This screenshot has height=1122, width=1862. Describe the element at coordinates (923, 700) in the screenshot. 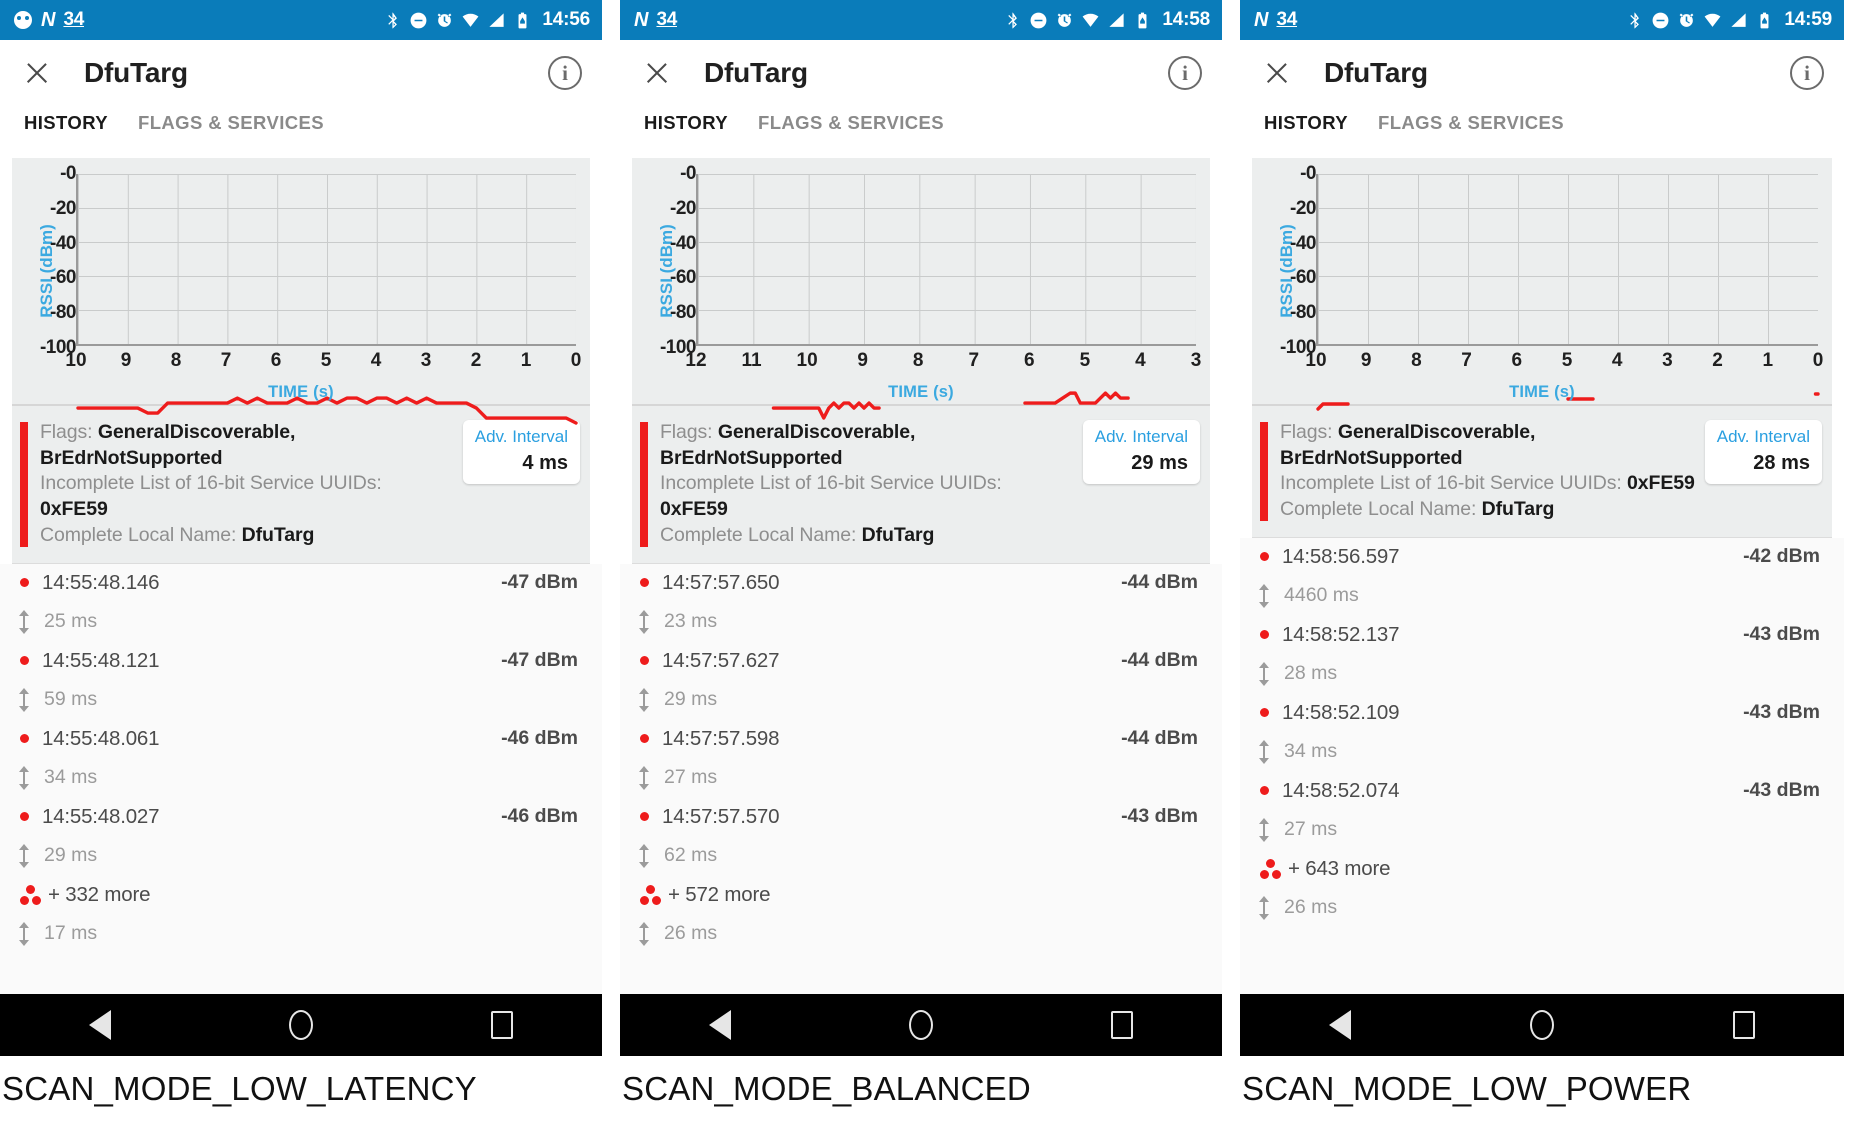

I see `gap-row: 29 ms` at that location.